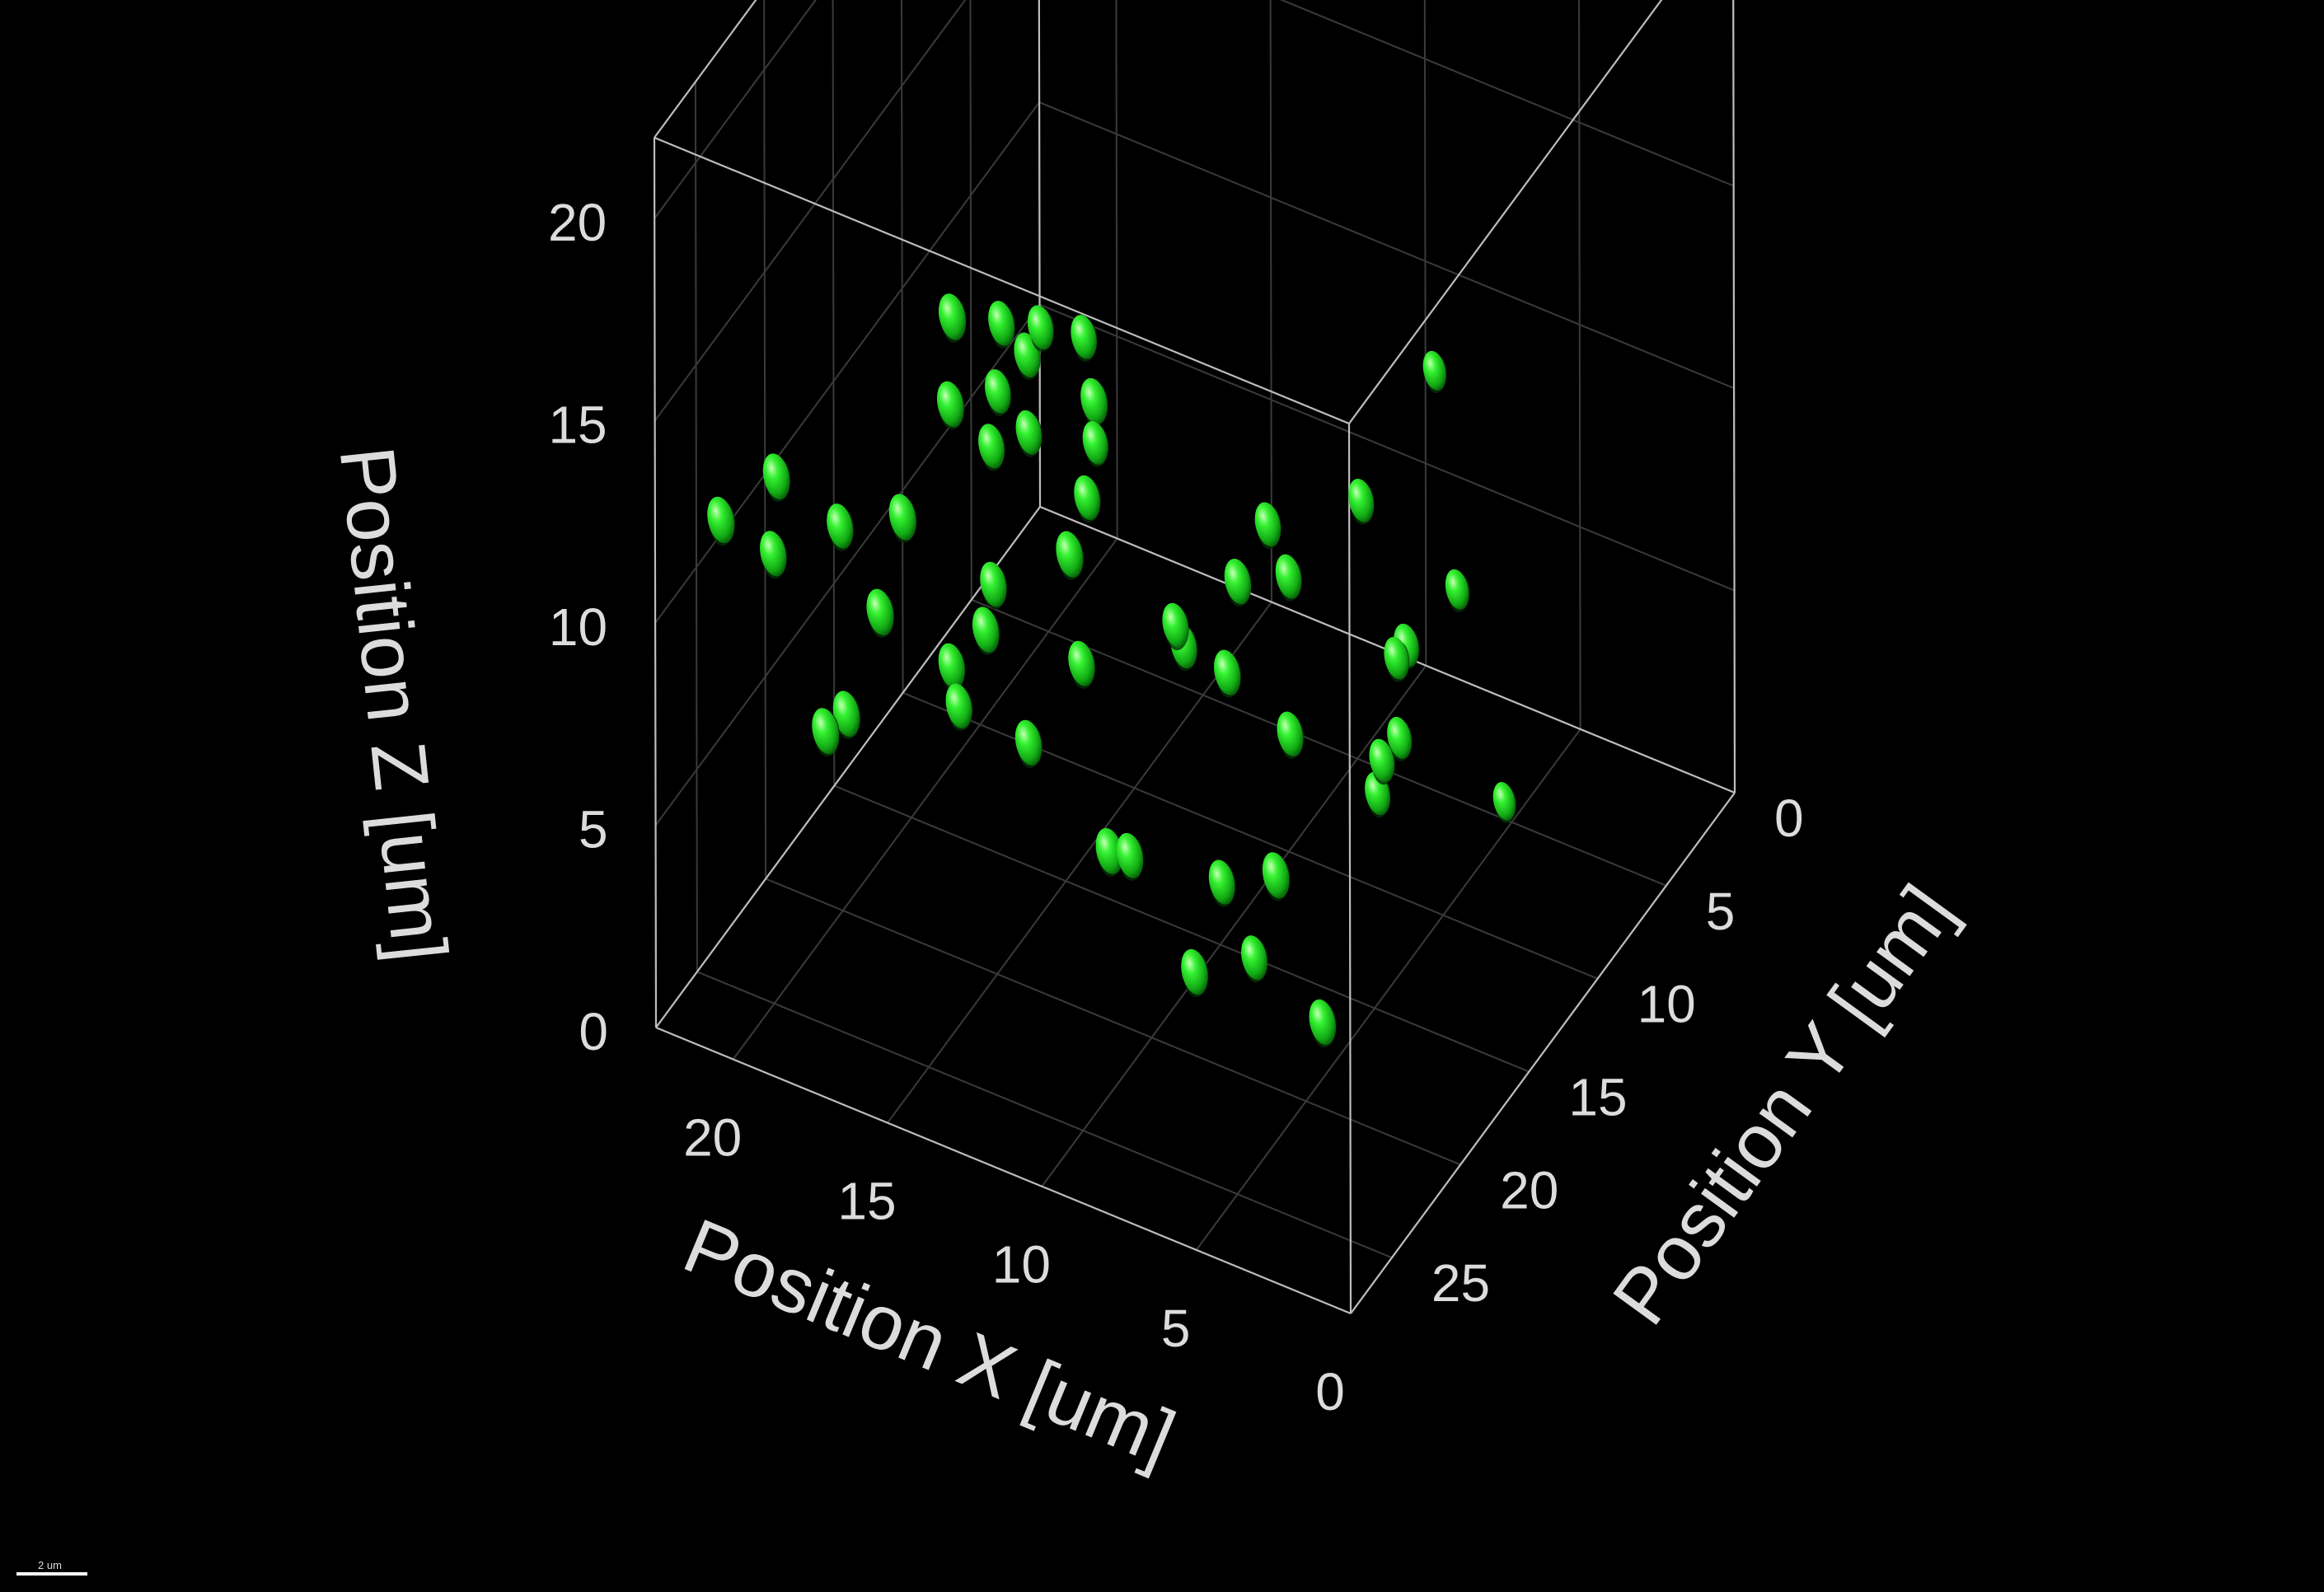 This screenshot has width=2324, height=1592. Describe the element at coordinates (1789, 818) in the screenshot. I see `y-tick-label: 0` at that location.